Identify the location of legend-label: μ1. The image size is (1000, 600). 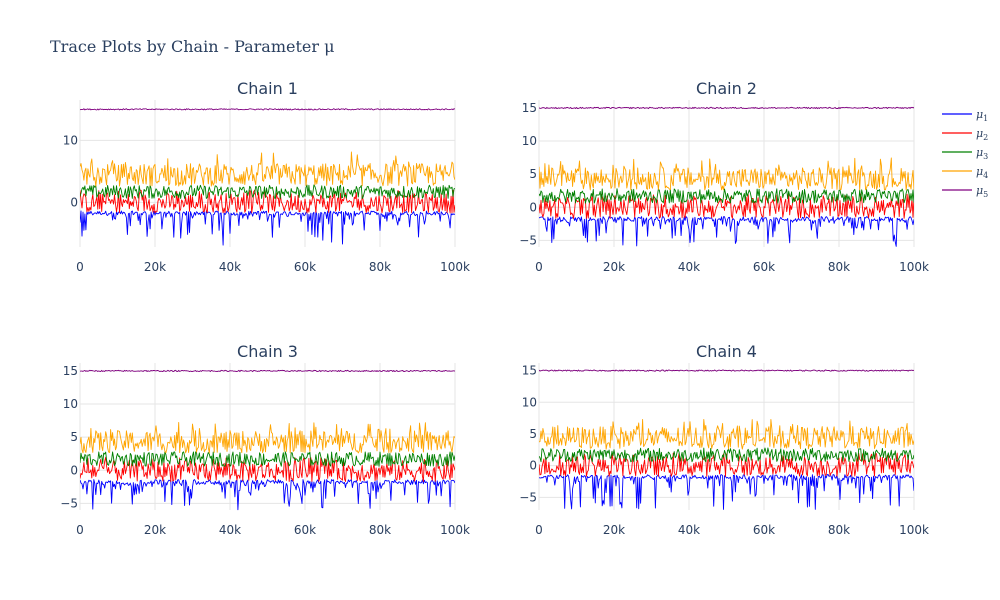
(982, 115).